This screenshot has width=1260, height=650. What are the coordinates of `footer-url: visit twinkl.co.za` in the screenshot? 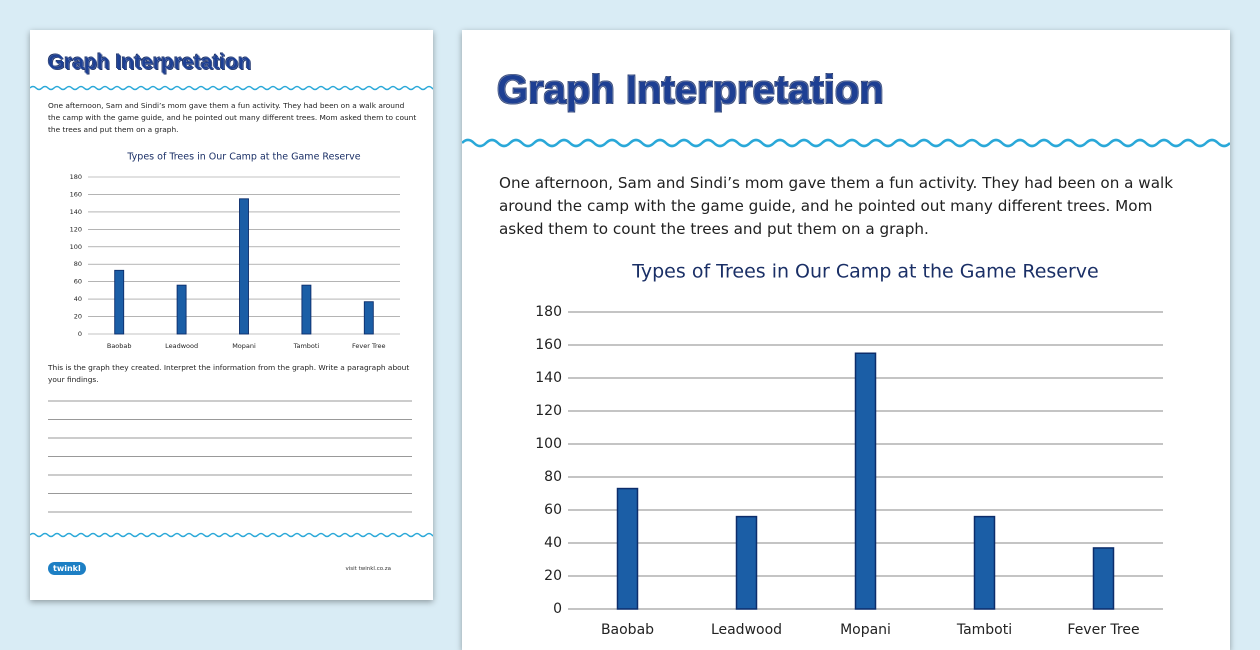 It's located at (368, 569).